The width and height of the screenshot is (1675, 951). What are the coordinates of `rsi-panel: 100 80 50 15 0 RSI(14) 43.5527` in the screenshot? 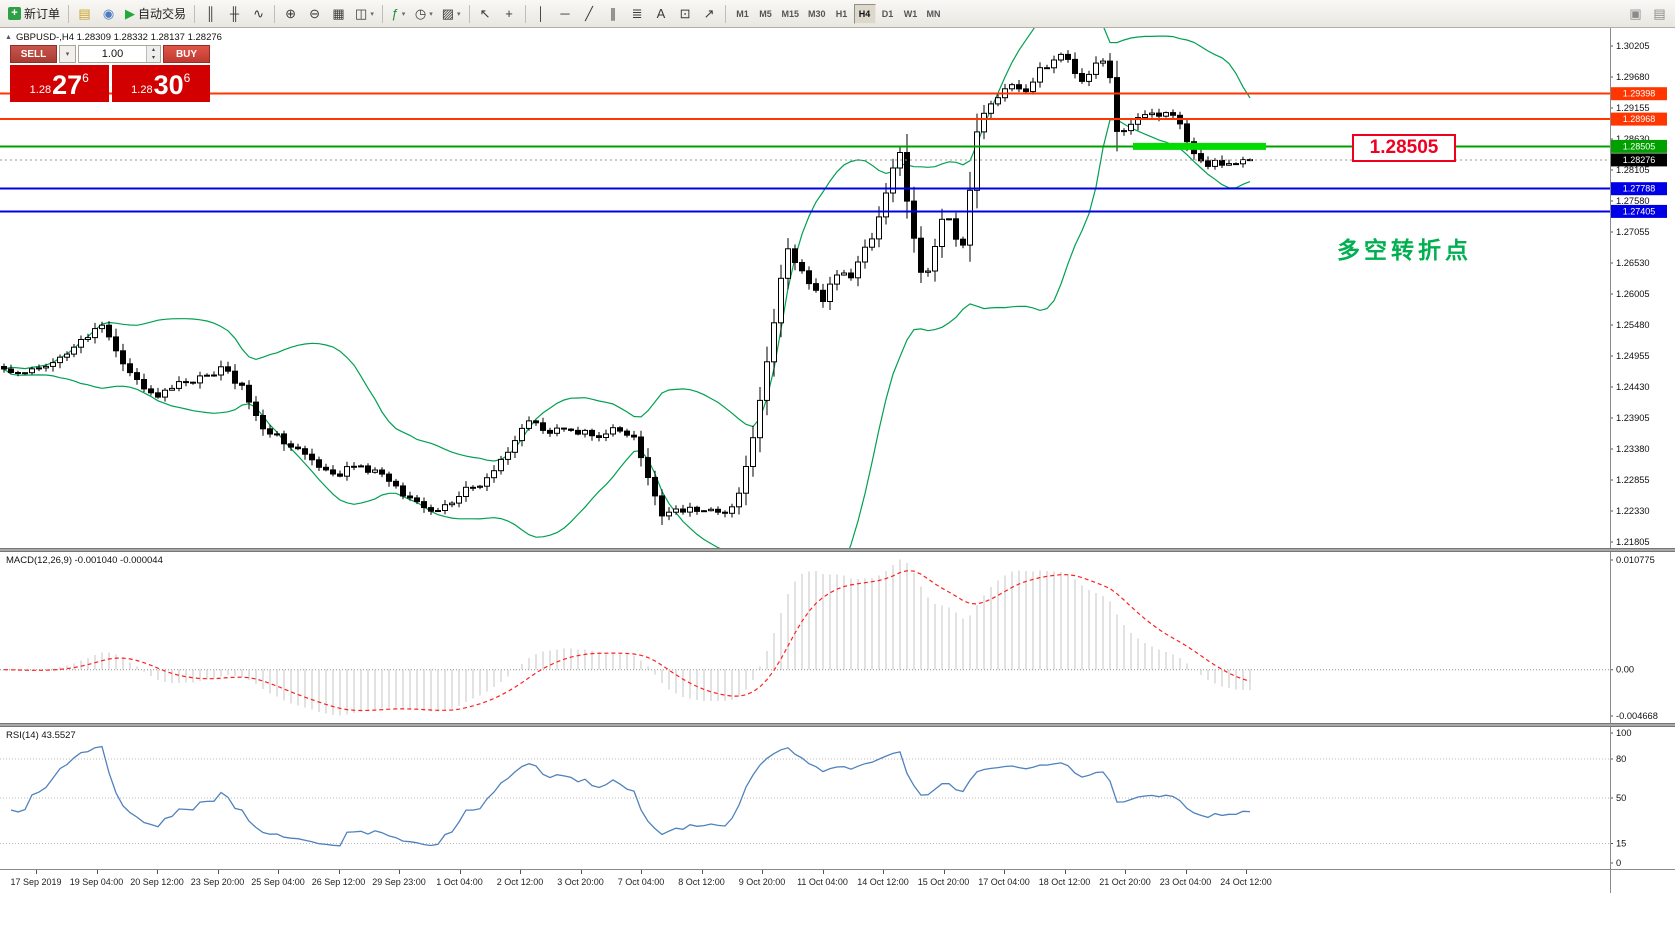 It's located at (837, 798).